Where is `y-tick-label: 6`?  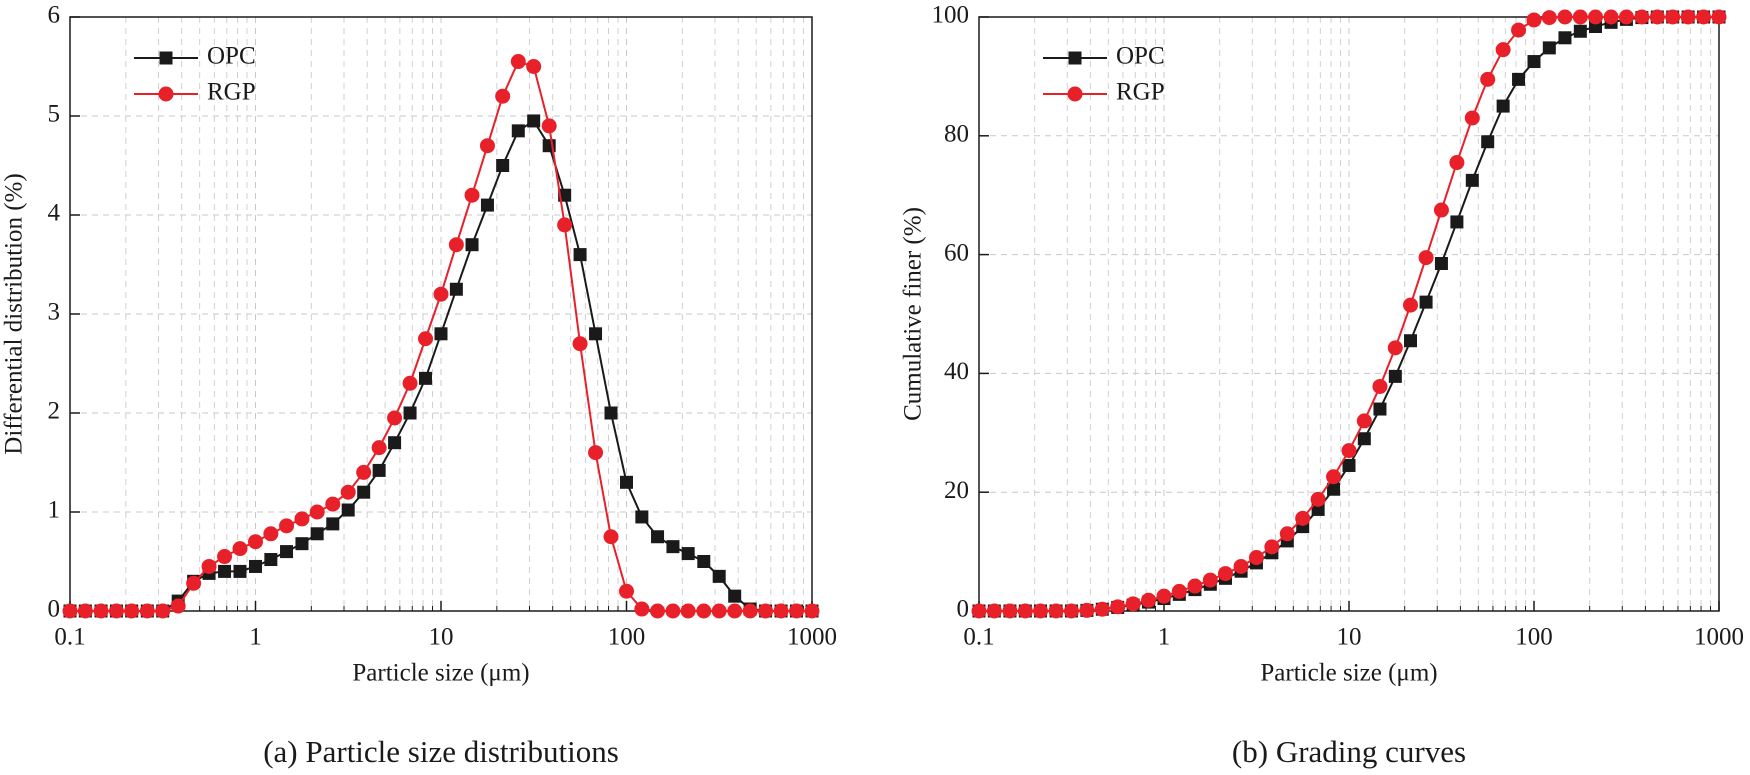 y-tick-label: 6 is located at coordinates (54, 15).